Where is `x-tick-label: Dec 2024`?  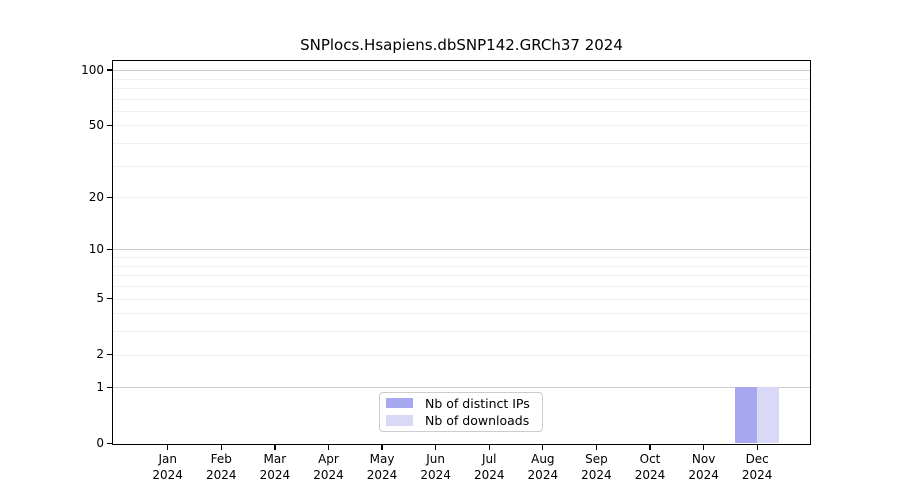 x-tick-label: Dec 2024 is located at coordinates (757, 467).